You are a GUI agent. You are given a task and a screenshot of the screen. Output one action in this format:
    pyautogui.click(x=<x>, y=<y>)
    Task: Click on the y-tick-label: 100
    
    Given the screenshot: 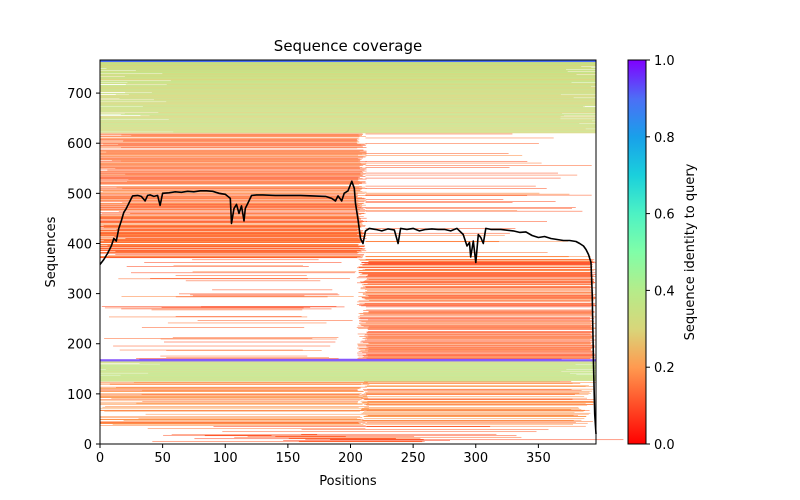 What is the action you would take?
    pyautogui.click(x=79, y=395)
    